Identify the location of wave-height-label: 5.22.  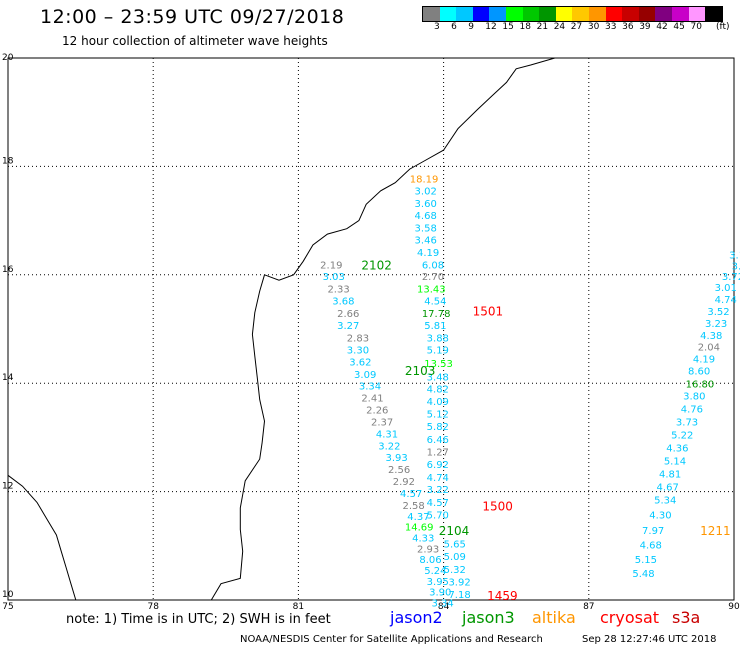
(682, 435).